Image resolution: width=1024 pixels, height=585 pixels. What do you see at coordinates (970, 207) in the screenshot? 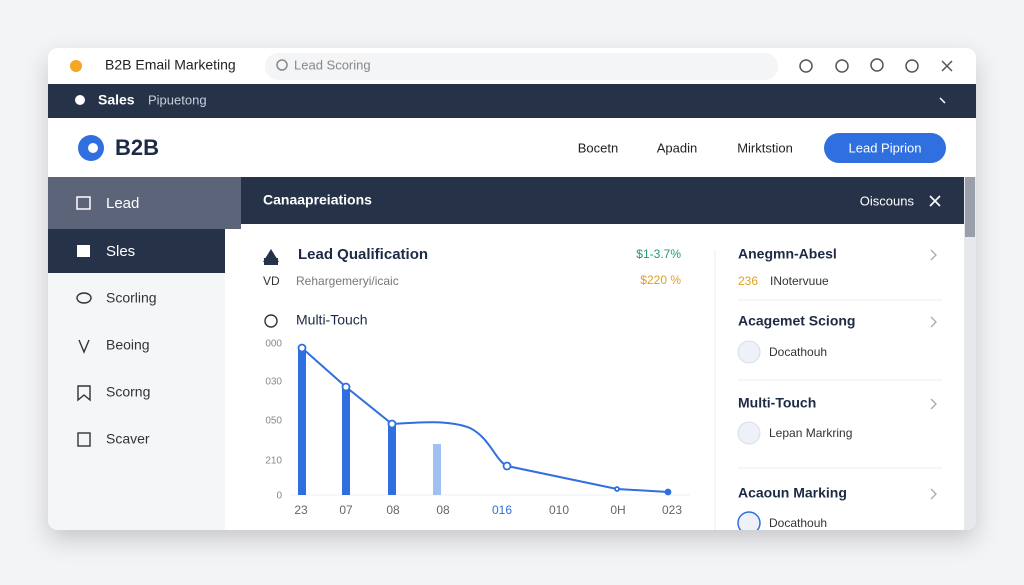
I see `scroll-thumb` at bounding box center [970, 207].